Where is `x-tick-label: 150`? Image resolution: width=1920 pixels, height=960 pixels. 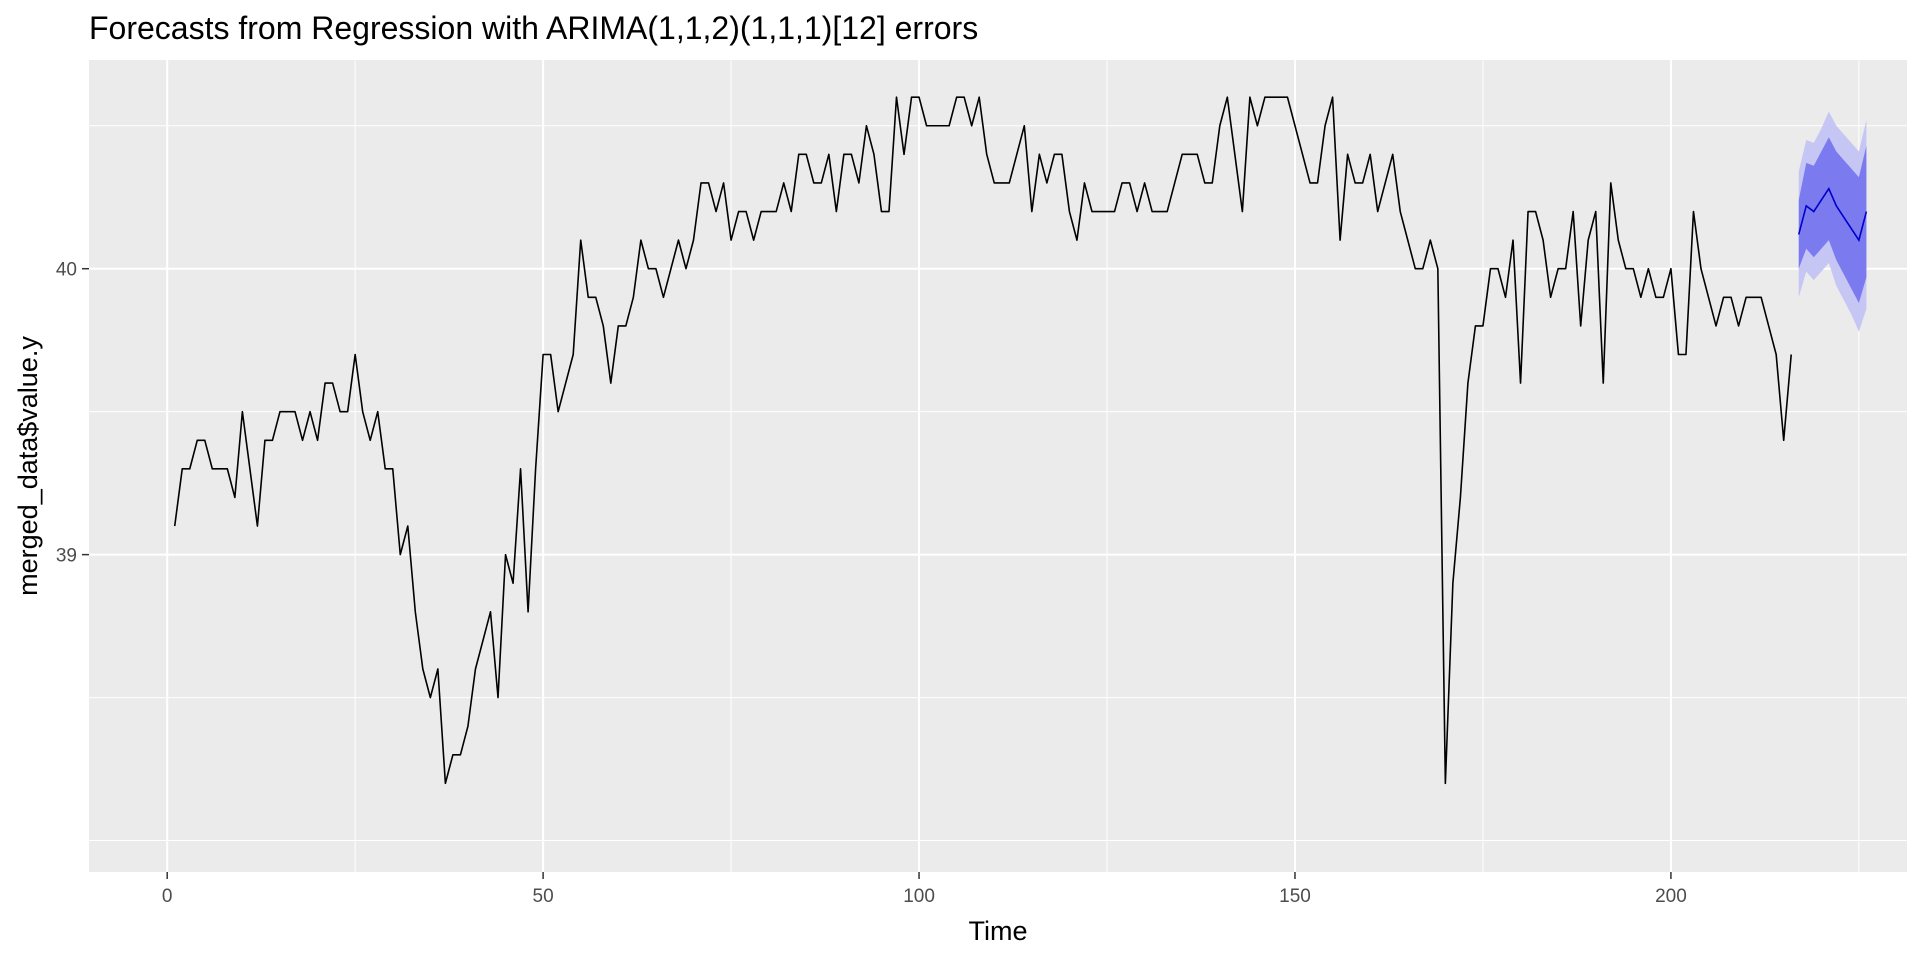 x-tick-label: 150 is located at coordinates (1295, 896).